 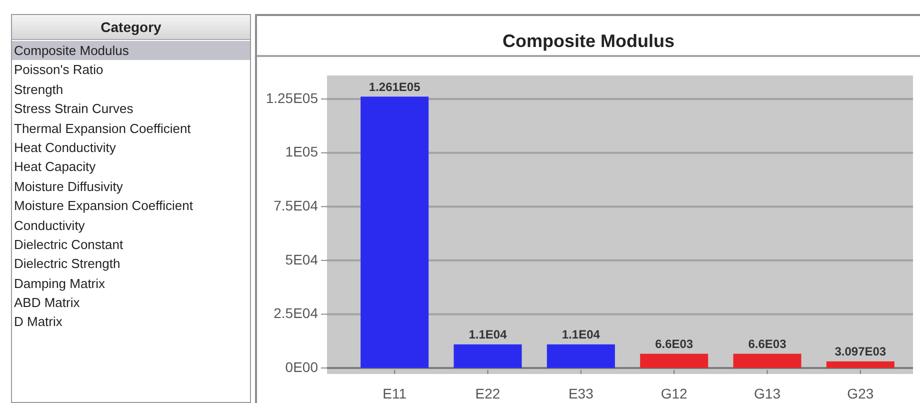 I want to click on text: Stress Strain Curves, so click(x=73, y=109).